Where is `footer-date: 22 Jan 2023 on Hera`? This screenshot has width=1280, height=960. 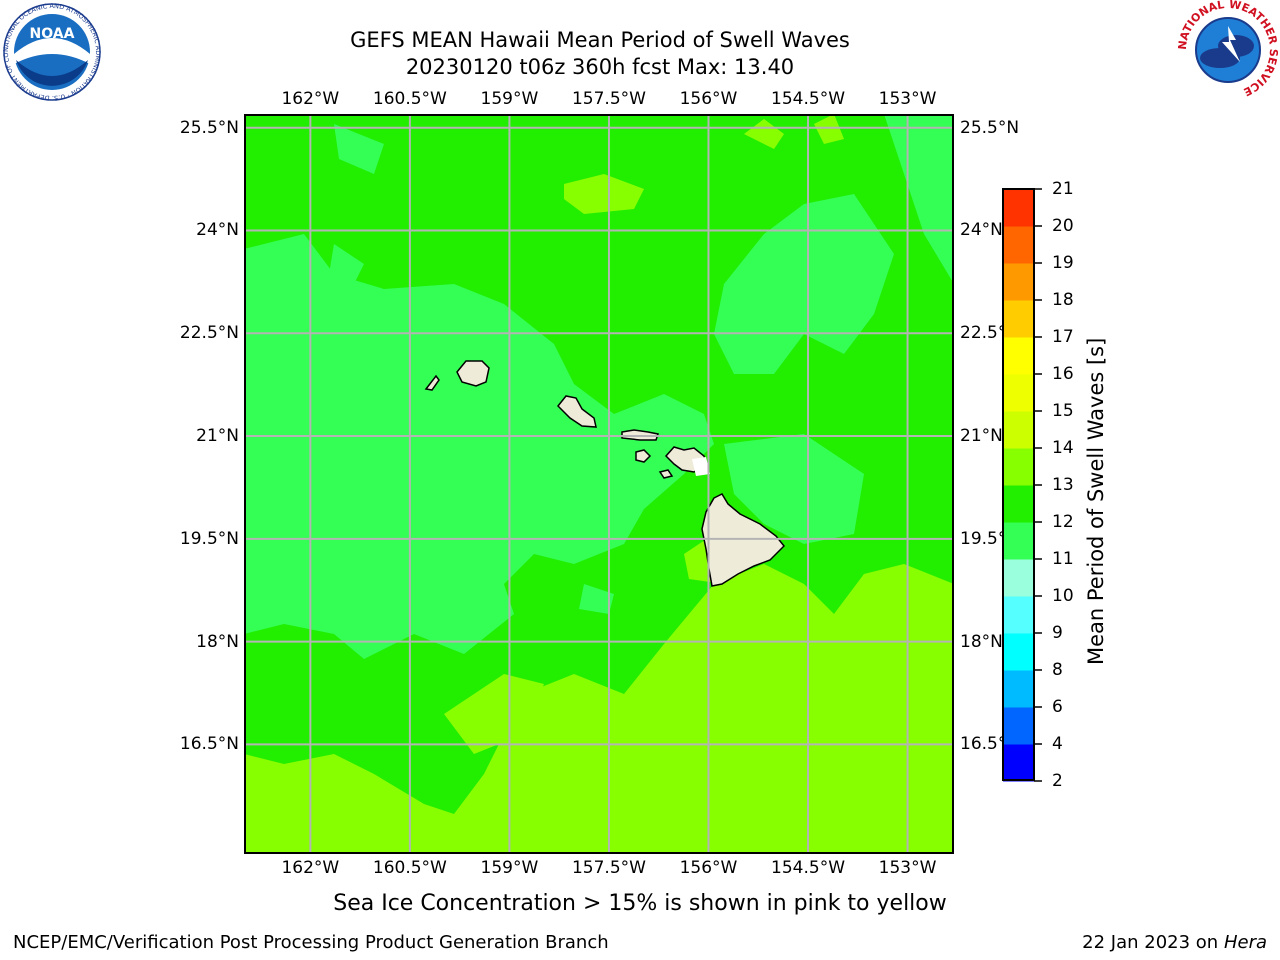 footer-date: 22 Jan 2023 on Hera is located at coordinates (1174, 943).